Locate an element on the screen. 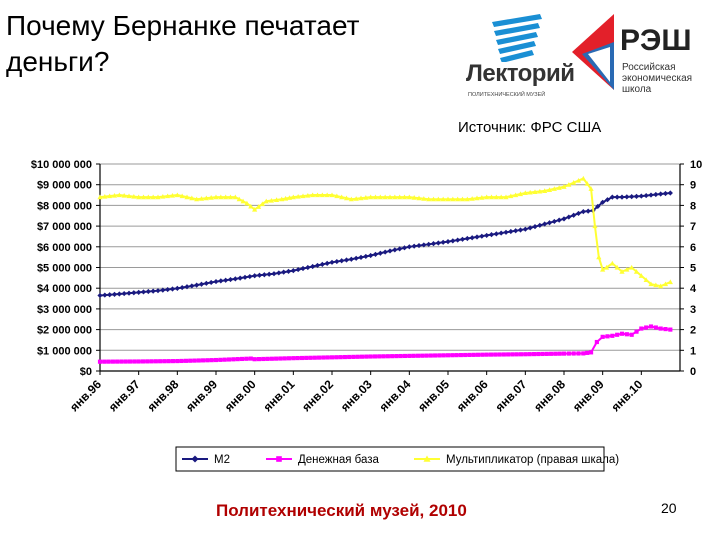 This screenshot has width=720, height=540. y-left-tick-label: $5 000 000 is located at coordinates (64, 269).